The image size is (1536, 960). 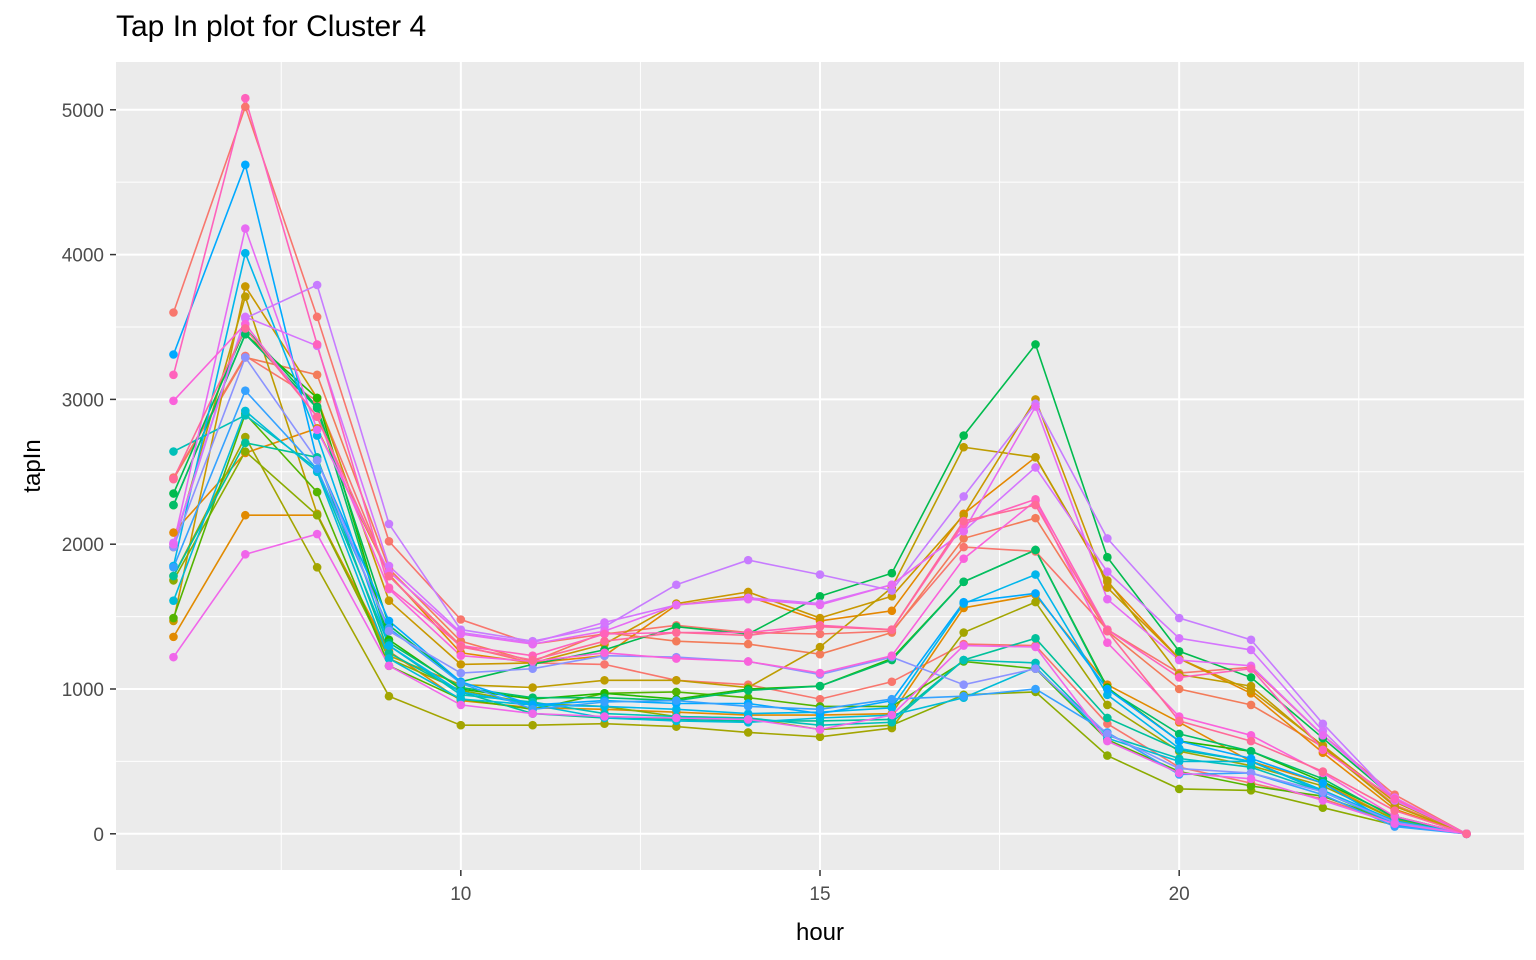 I want to click on x-tick-label: 15, so click(x=819, y=894).